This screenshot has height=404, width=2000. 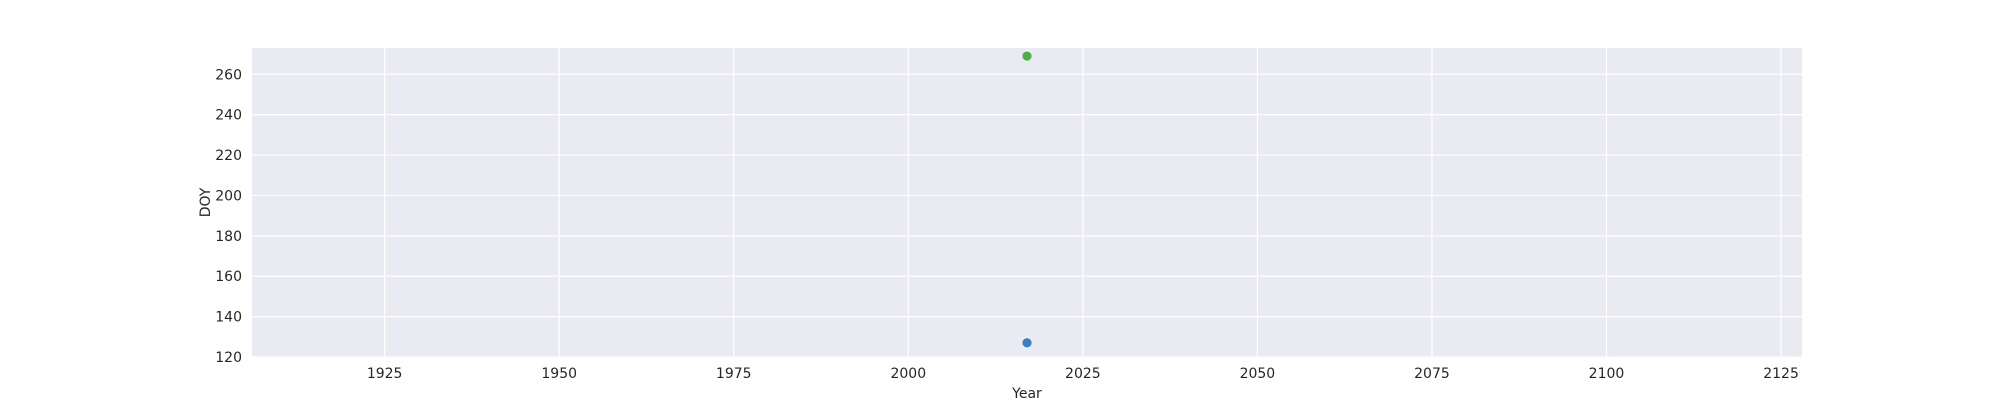 I want to click on data-points, so click(x=1027, y=199).